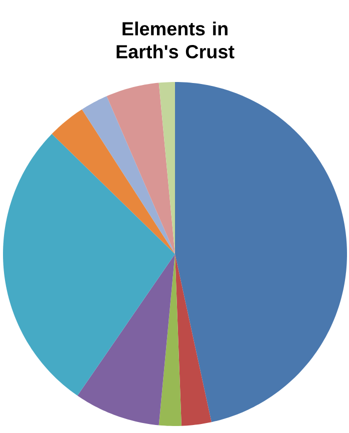 The width and height of the screenshot is (349, 433). Describe the element at coordinates (175, 40) in the screenshot. I see `chart-title: Elements in Earth's Crust` at that location.